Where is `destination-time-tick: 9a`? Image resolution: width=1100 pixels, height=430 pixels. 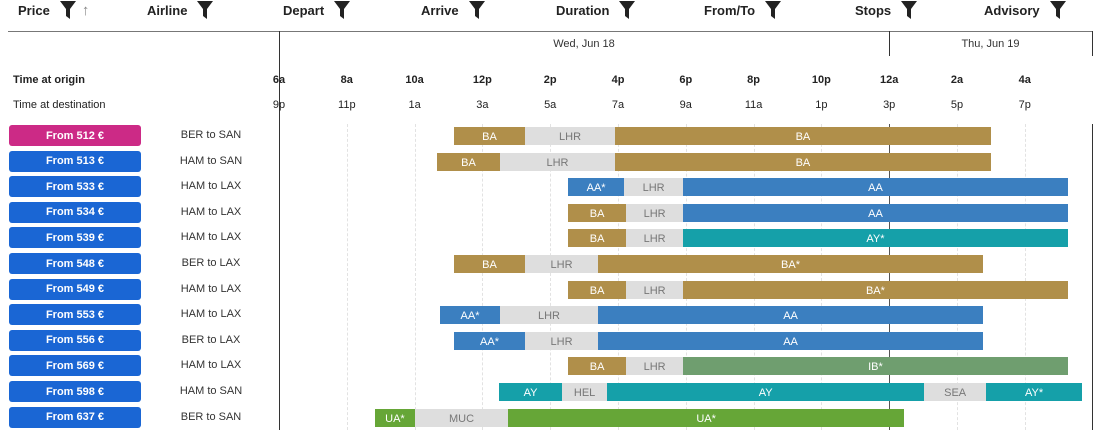 destination-time-tick: 9a is located at coordinates (685, 105).